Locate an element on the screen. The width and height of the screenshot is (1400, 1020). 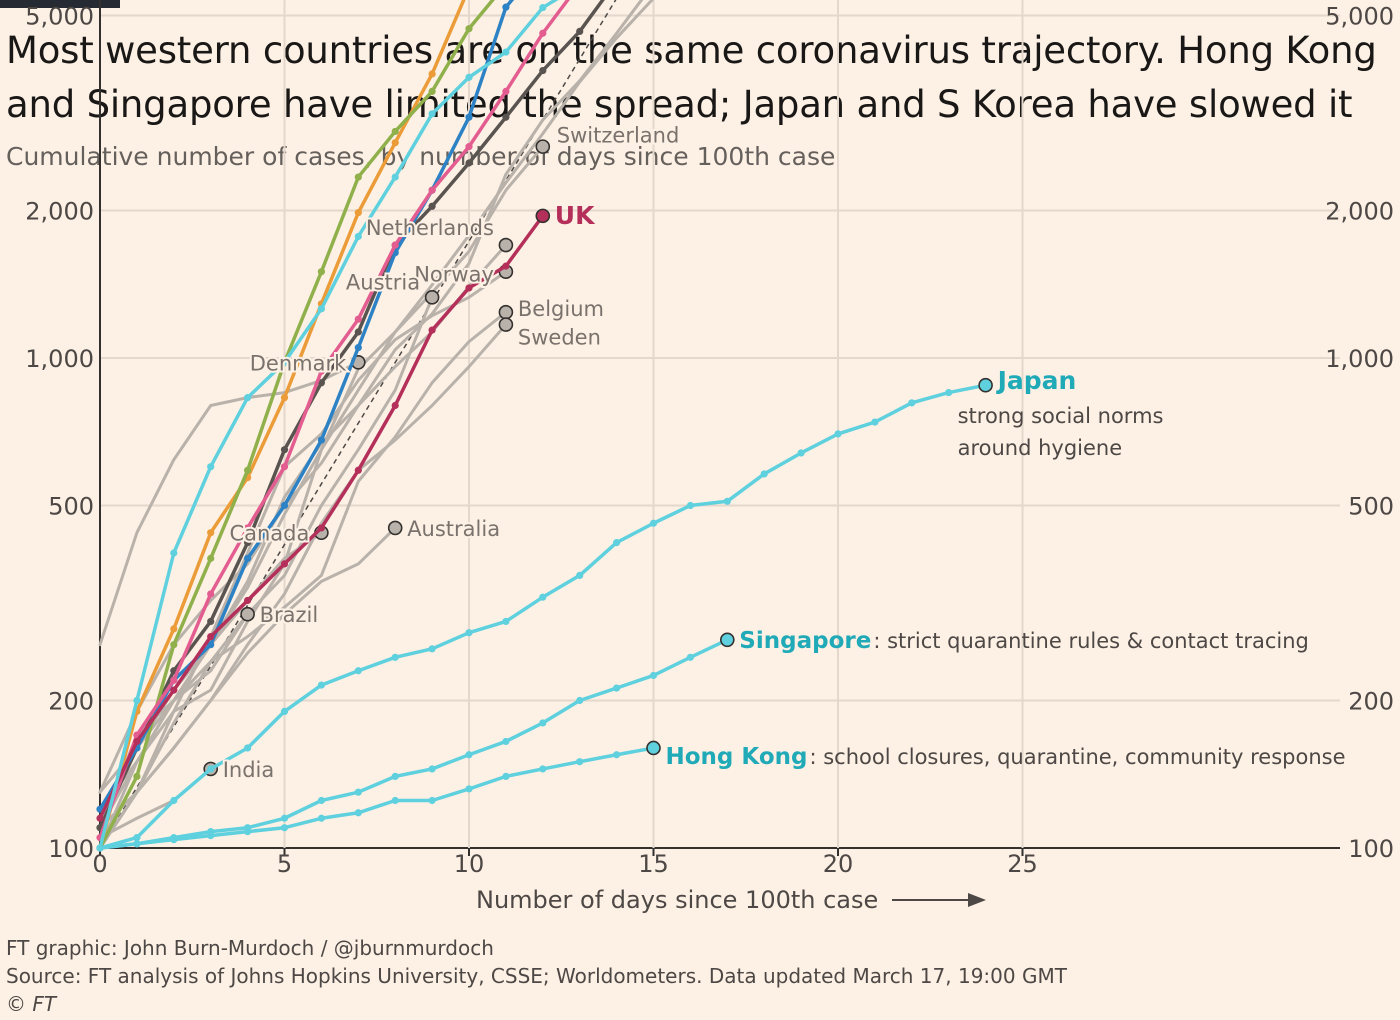
x-tick-label: 25 is located at coordinates (1022, 864).